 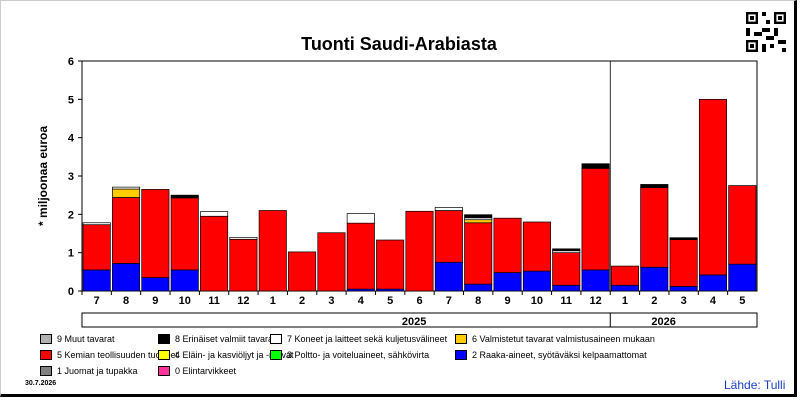 What do you see at coordinates (97, 371) in the screenshot?
I see `legend-label: 1 Juomat ja tupakka` at bounding box center [97, 371].